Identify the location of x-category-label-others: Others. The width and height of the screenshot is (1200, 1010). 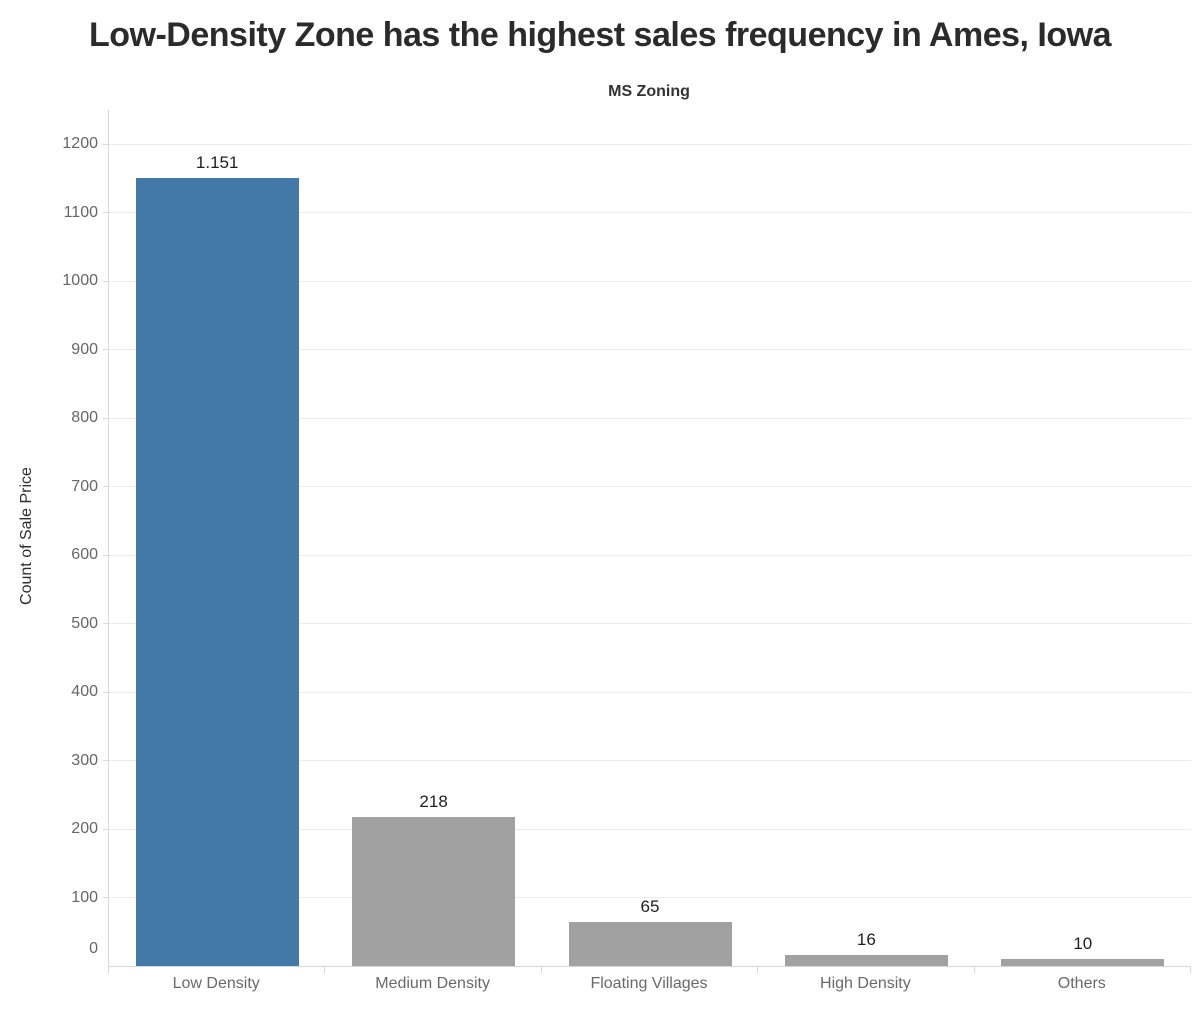
(1081, 983).